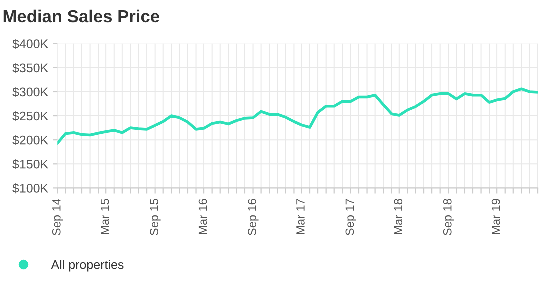  I want to click on chart-title: Median Sales Price, so click(82, 16).